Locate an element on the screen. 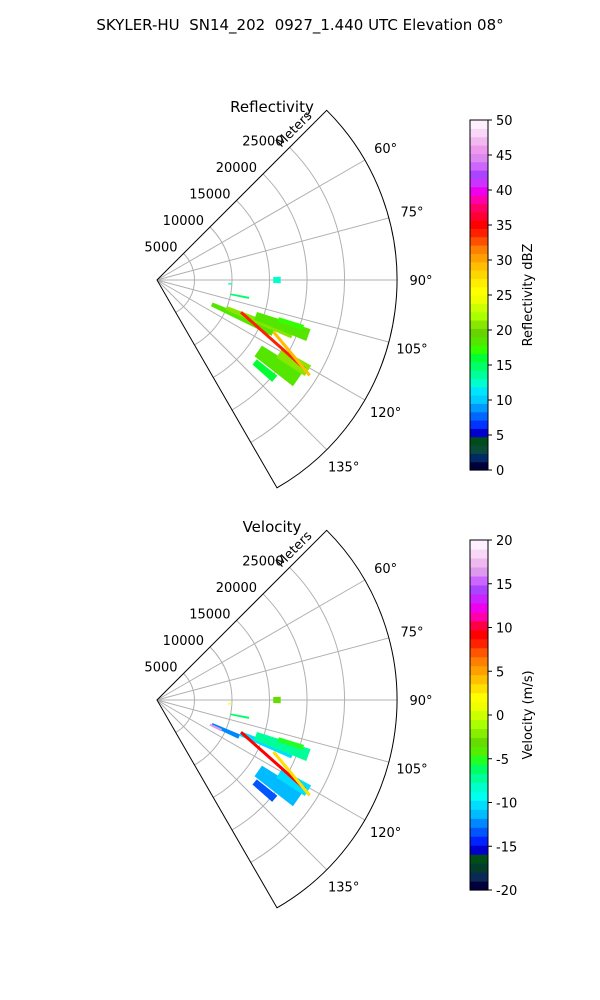  azimuth-tick-label: 90° is located at coordinates (420, 701).